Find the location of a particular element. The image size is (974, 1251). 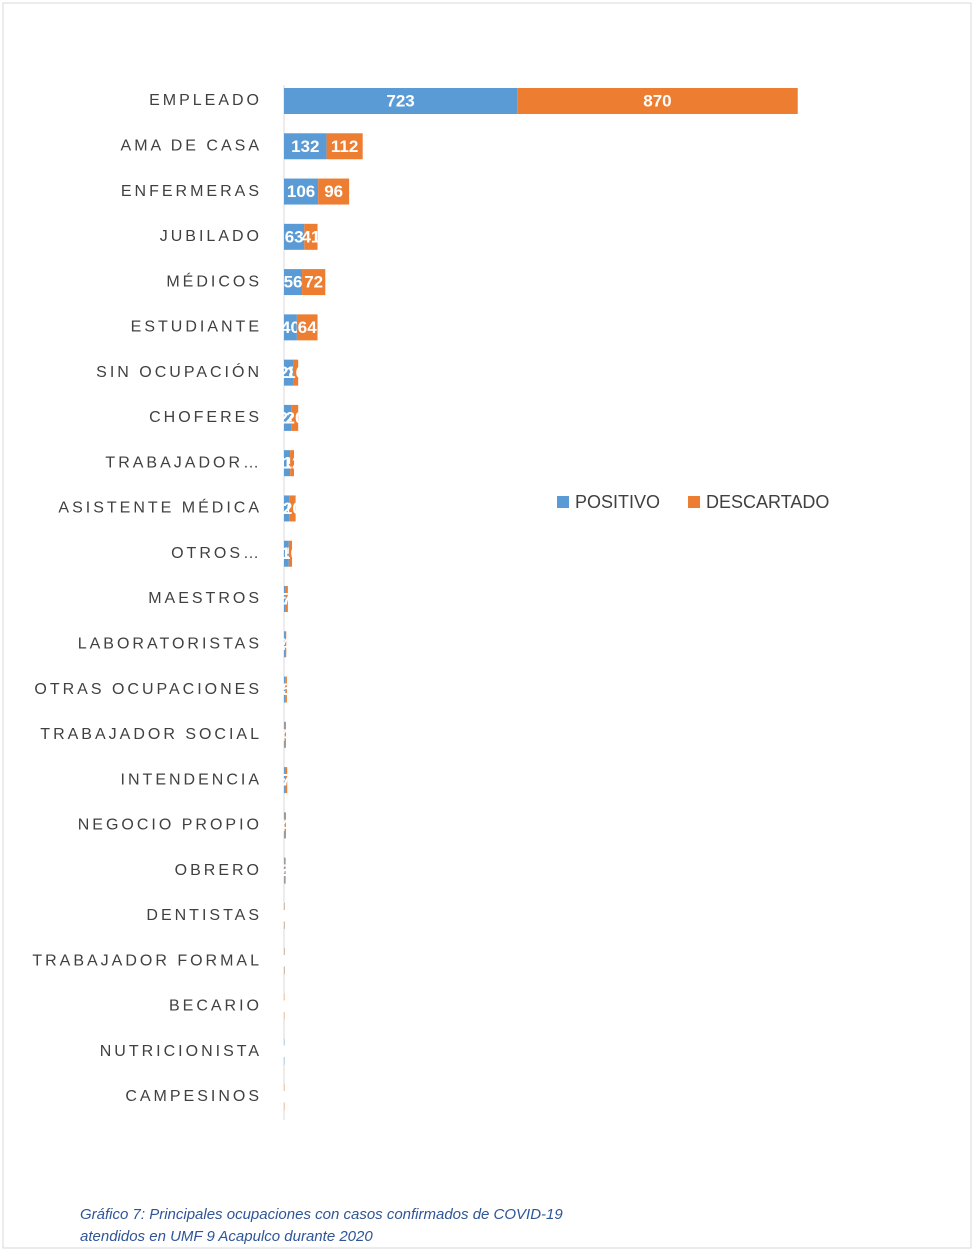

data-label: 723 is located at coordinates (400, 100).